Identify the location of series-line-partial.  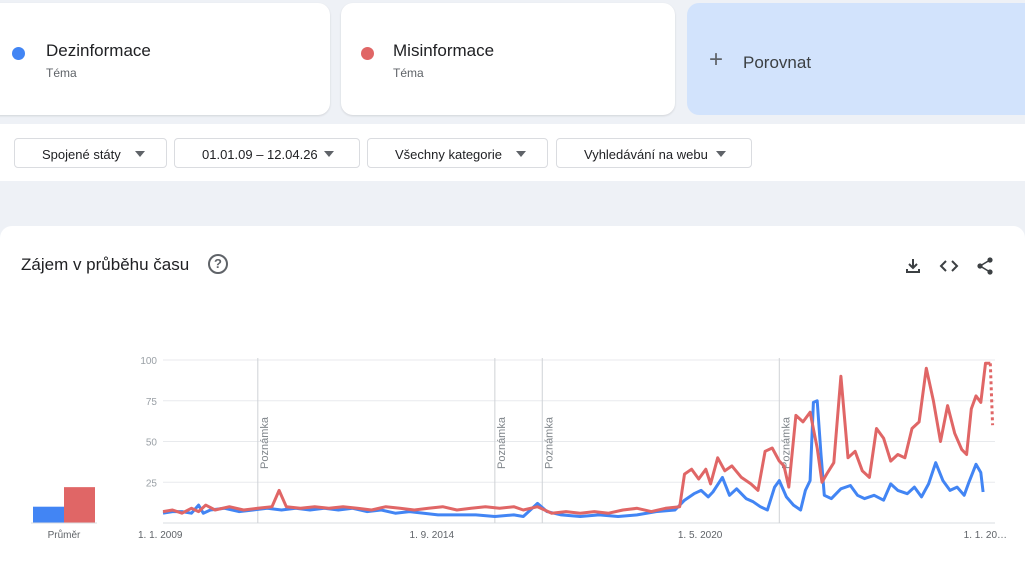
(991, 394).